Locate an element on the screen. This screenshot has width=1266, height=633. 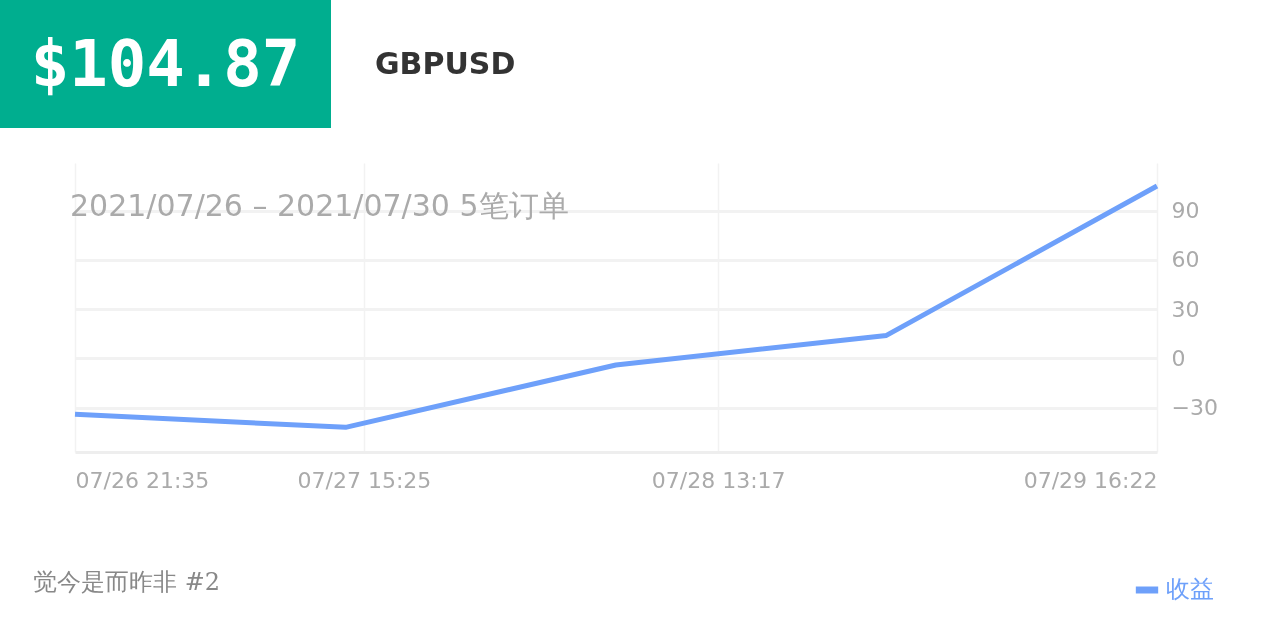
text: 觉今是而昨非 #2 is located at coordinates (127, 582).